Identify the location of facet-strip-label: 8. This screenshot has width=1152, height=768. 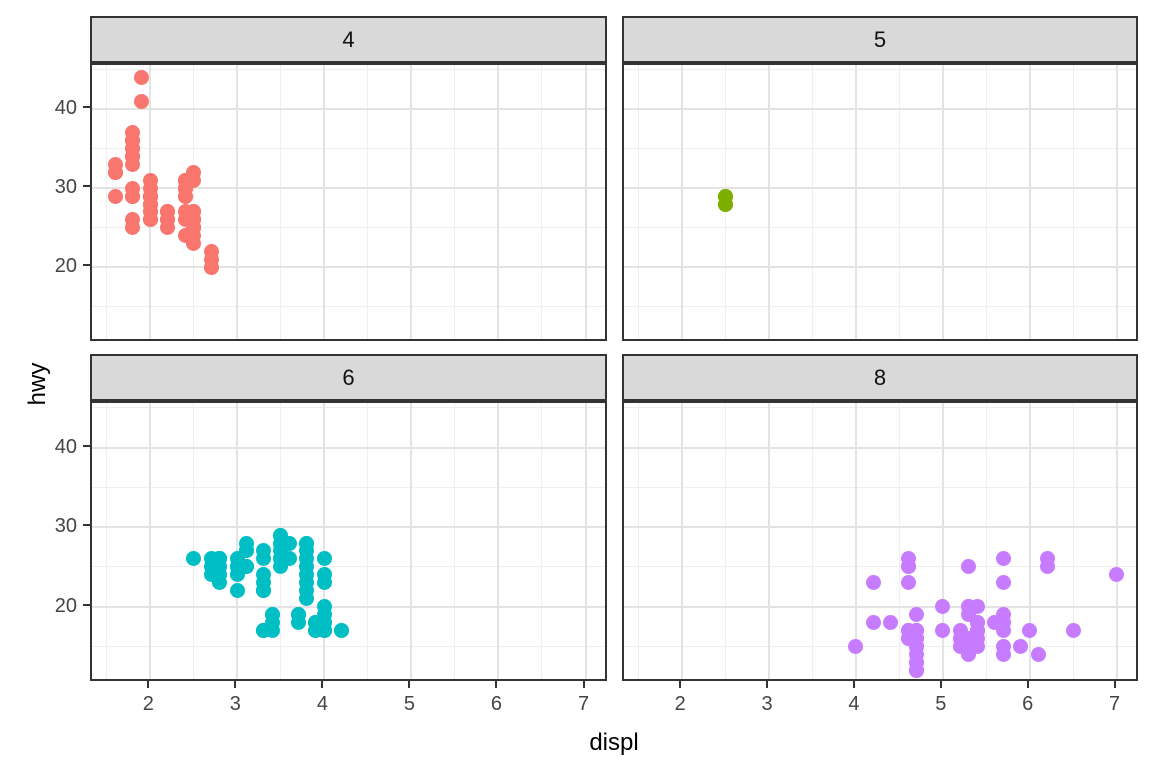
(880, 377).